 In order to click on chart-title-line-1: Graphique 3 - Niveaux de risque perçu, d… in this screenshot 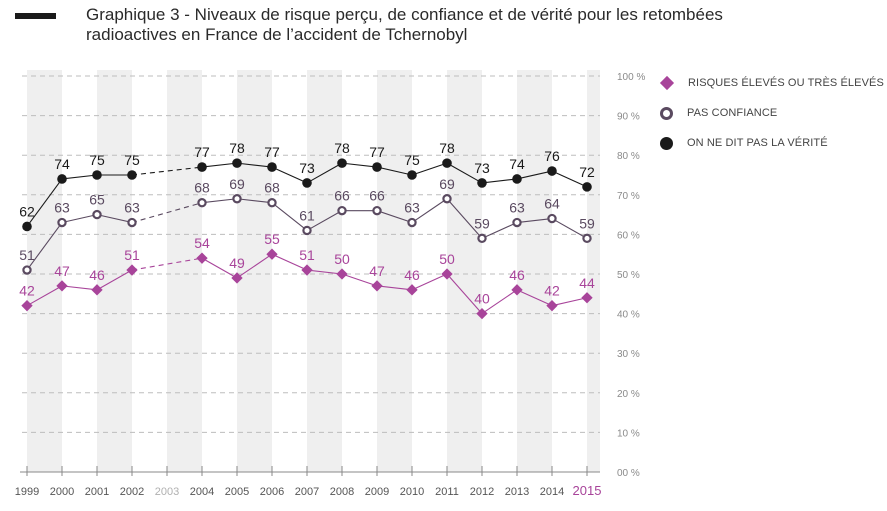, I will do `click(404, 14)`.